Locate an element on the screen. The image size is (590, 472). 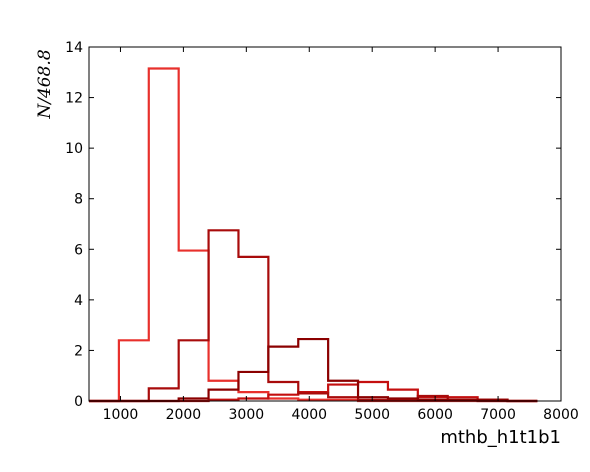
y-tick-label: 10 is located at coordinates (74, 149).